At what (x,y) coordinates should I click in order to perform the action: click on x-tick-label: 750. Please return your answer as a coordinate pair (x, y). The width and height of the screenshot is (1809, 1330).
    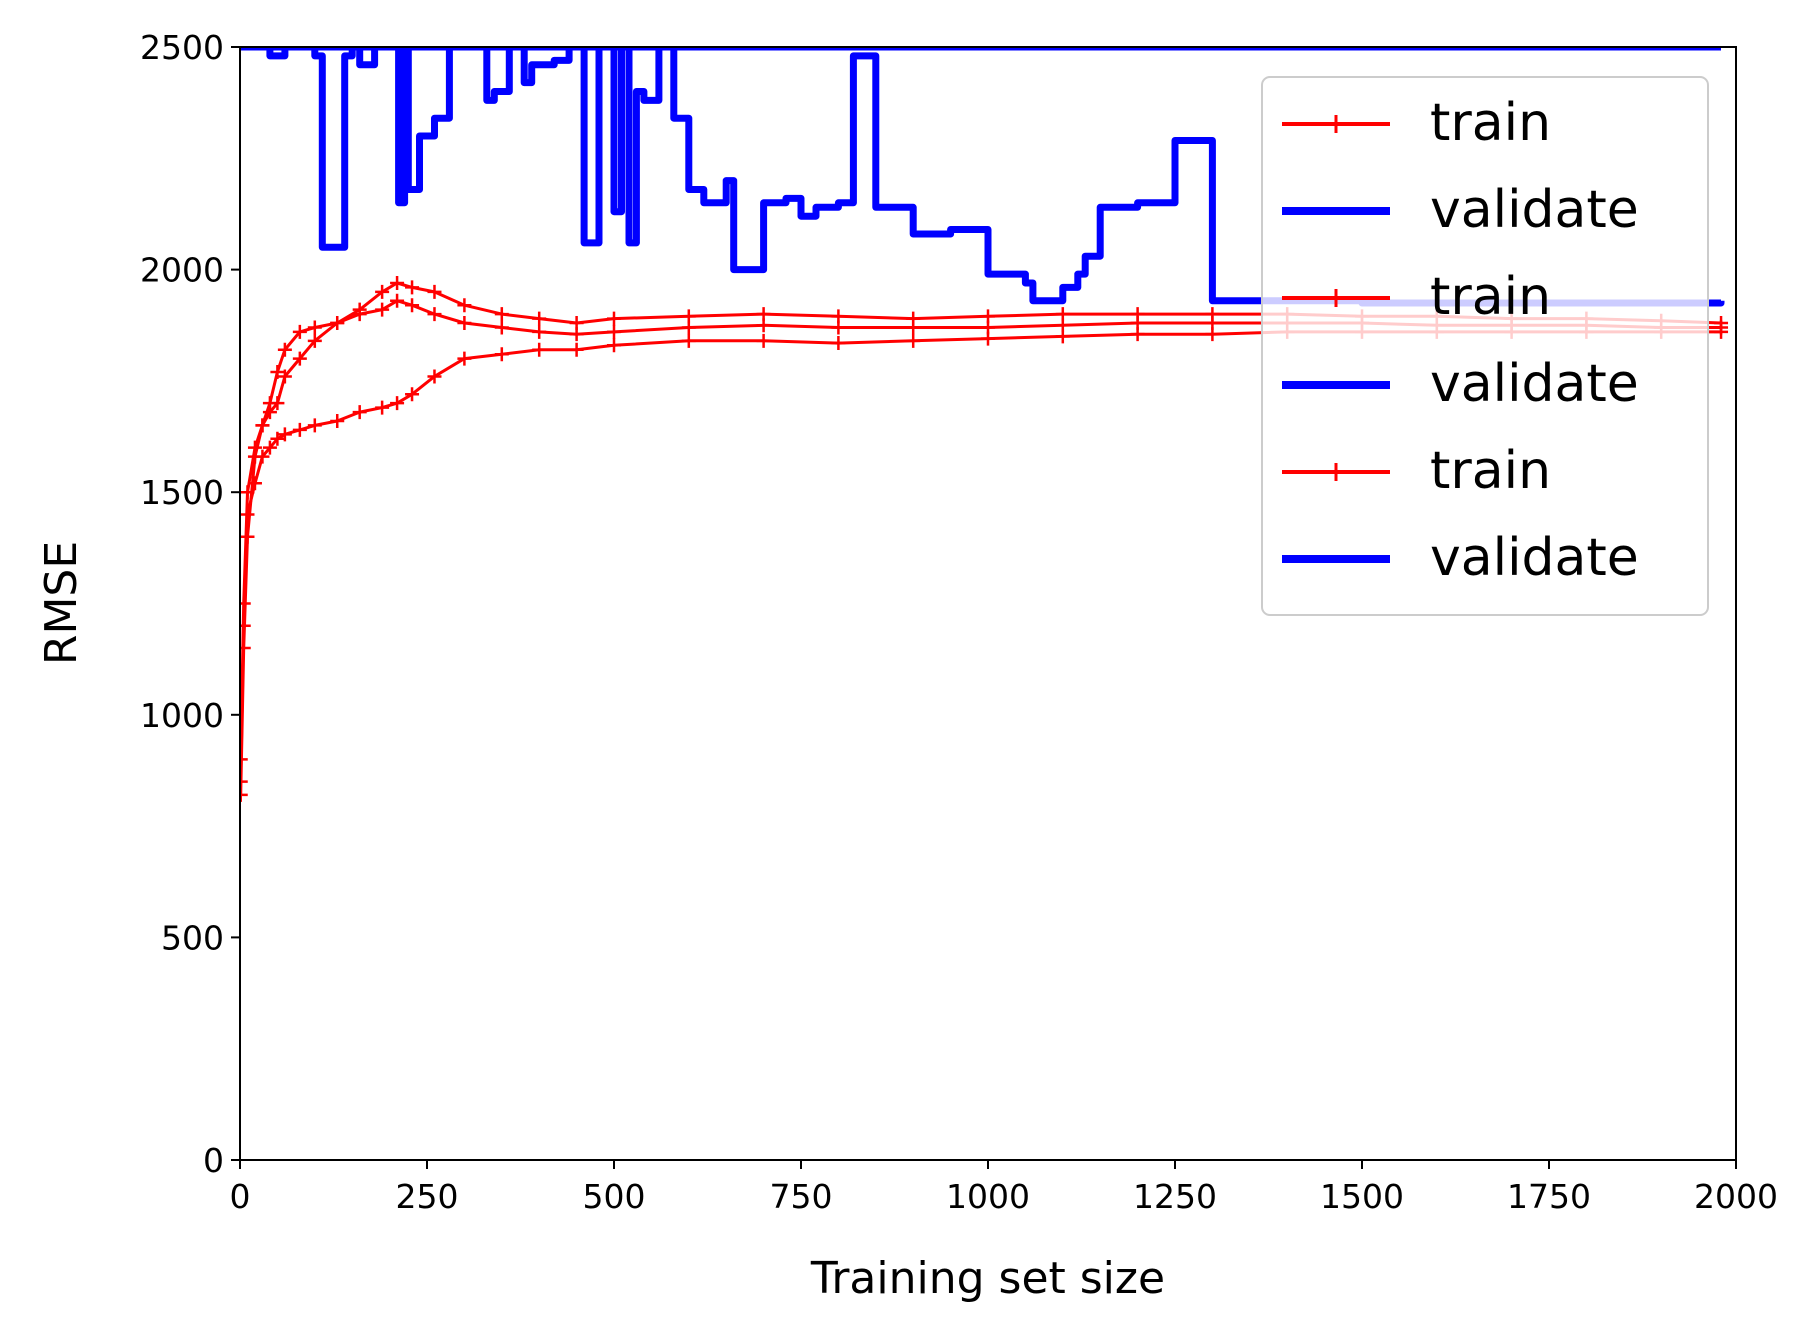
    Looking at the image, I should click on (801, 1196).